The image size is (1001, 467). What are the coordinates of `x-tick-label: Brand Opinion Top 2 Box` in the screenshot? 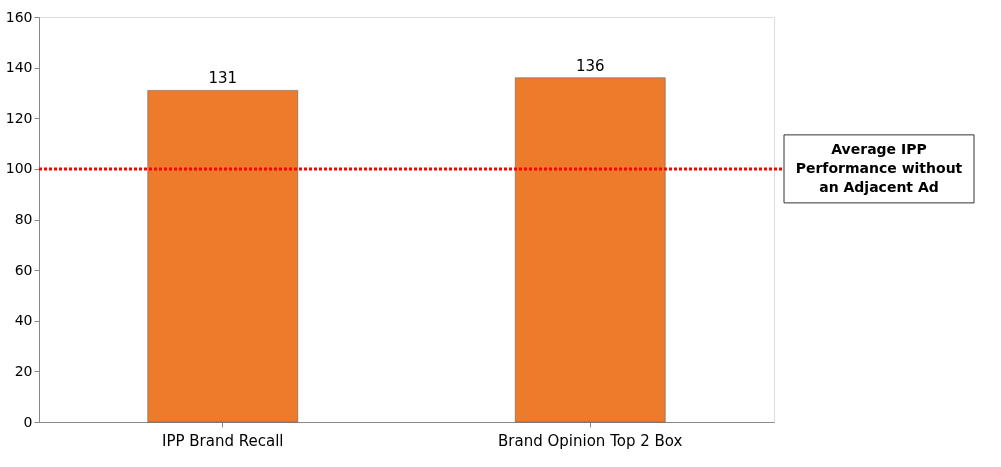 It's located at (590, 440).